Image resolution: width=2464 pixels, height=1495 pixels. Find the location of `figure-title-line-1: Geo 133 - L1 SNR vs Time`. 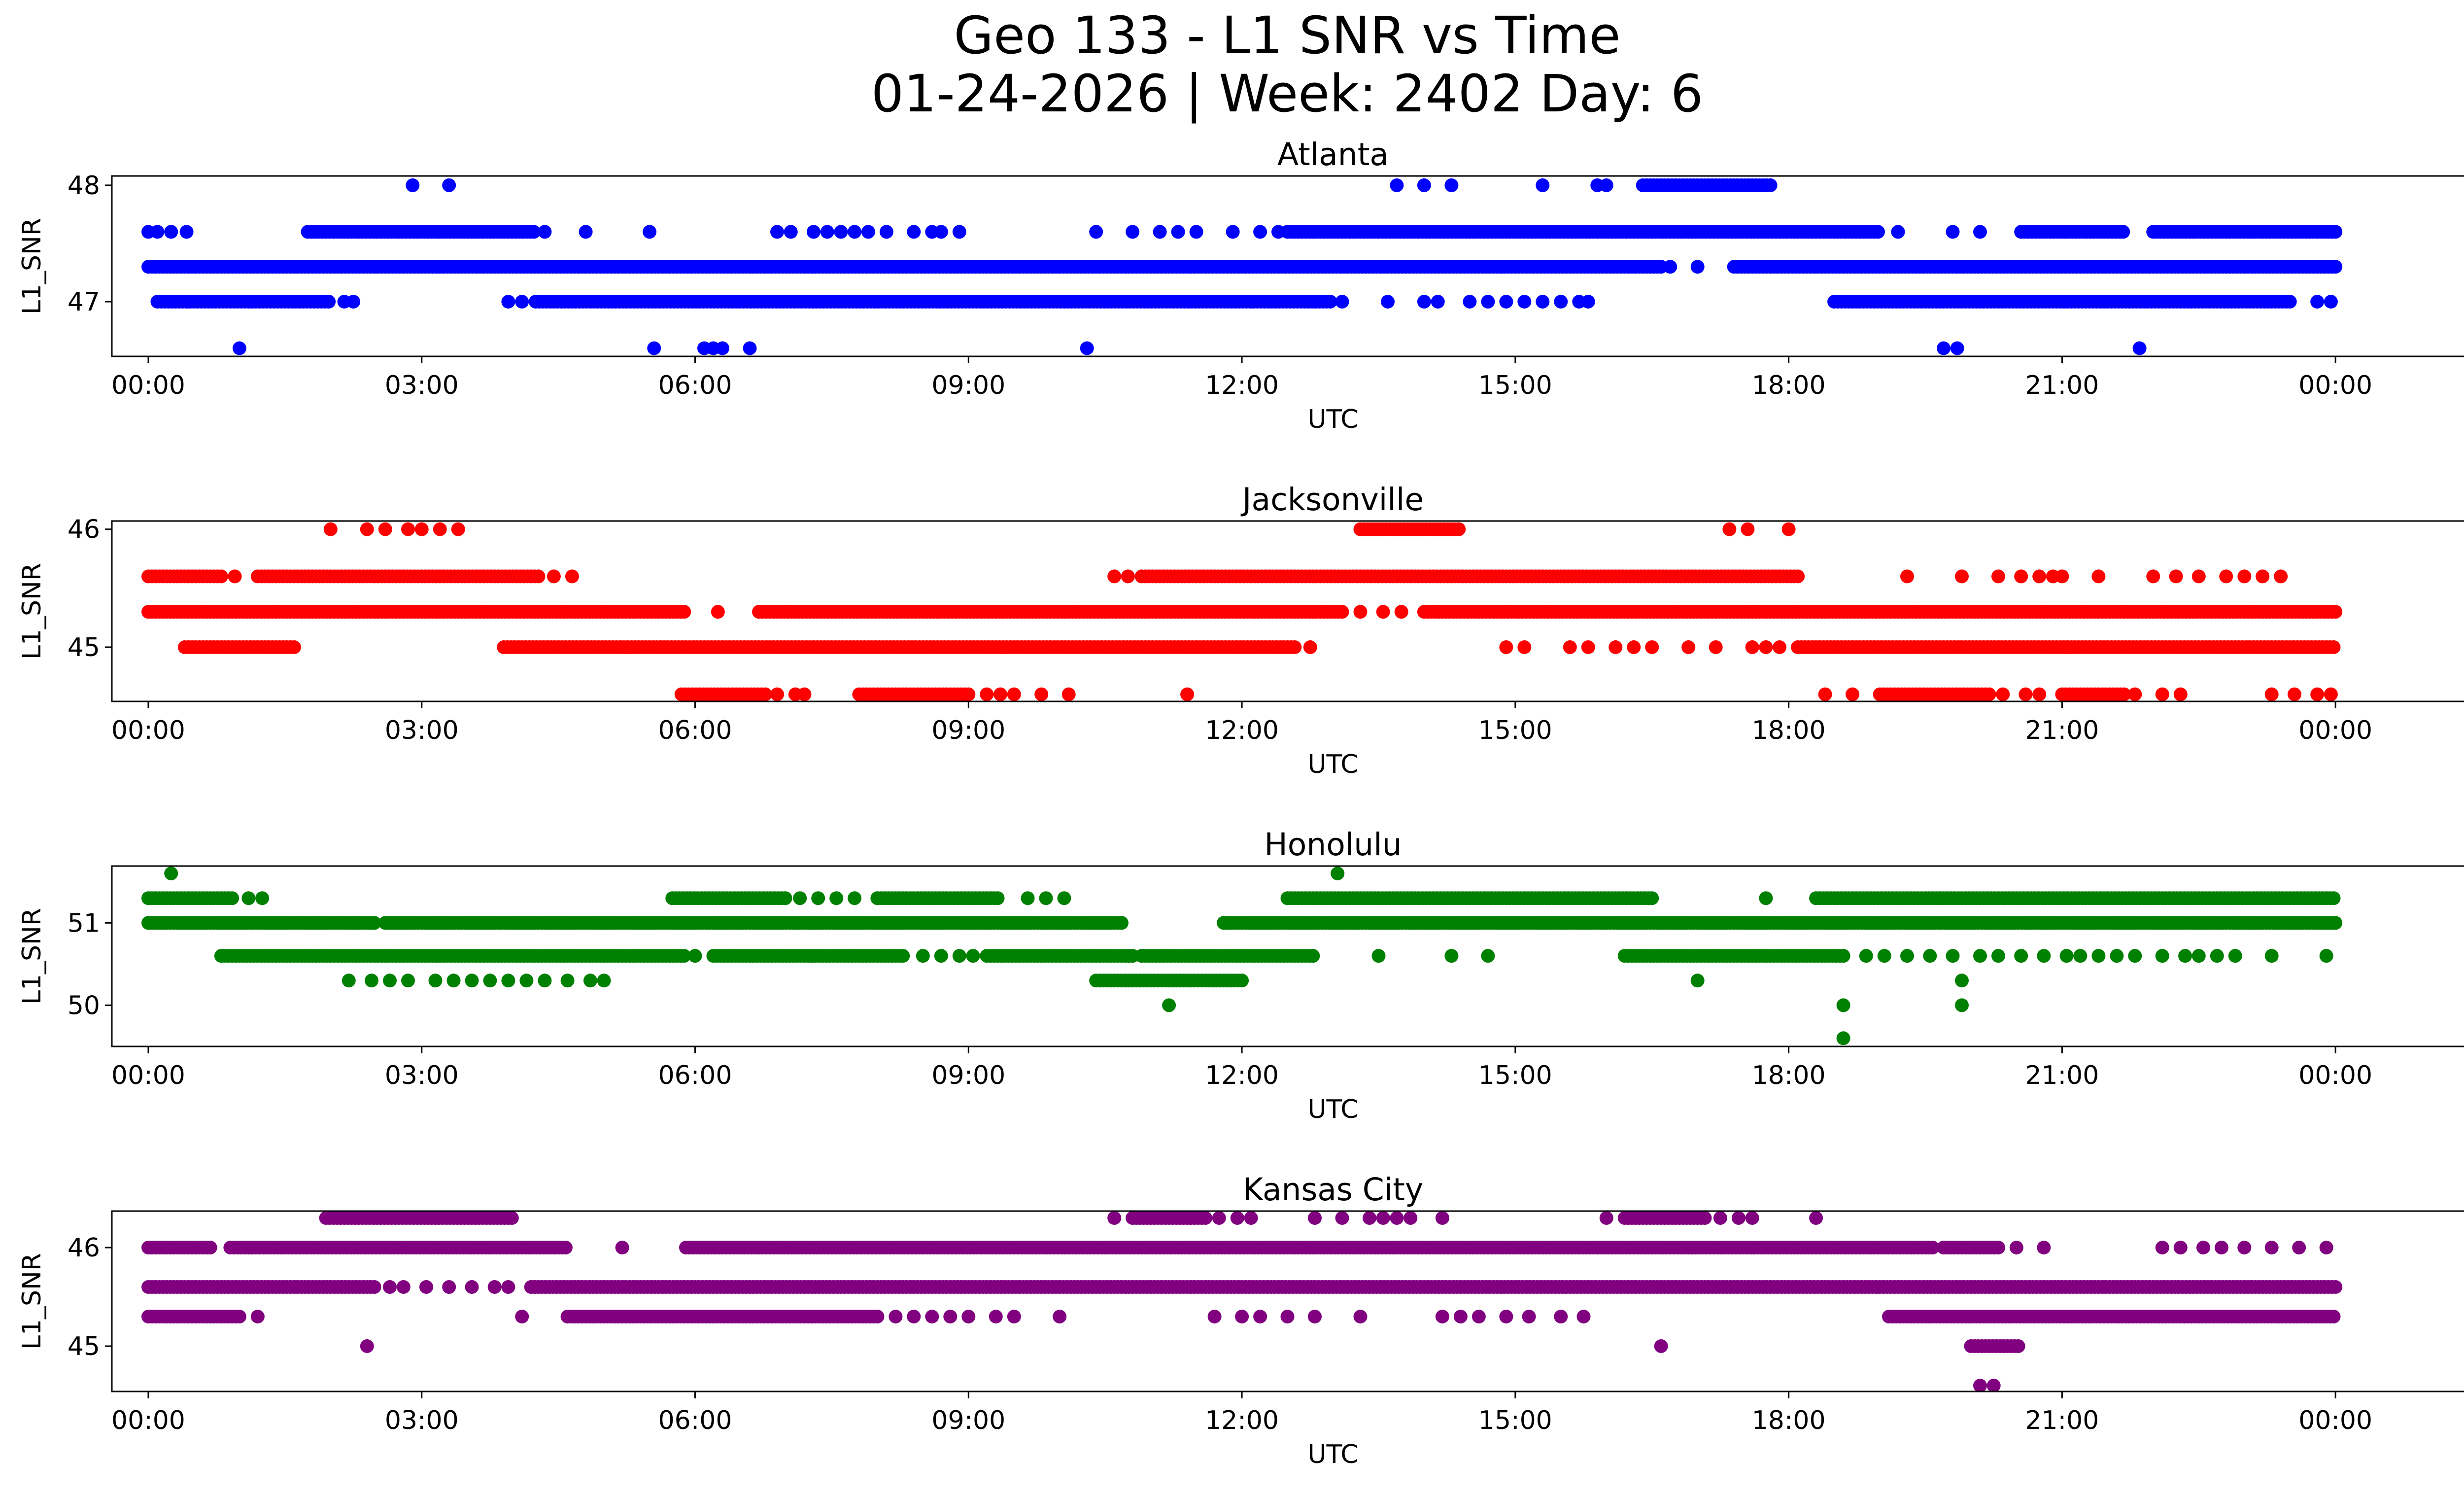

figure-title-line-1: Geo 133 - L1 SNR vs Time is located at coordinates (1287, 35).